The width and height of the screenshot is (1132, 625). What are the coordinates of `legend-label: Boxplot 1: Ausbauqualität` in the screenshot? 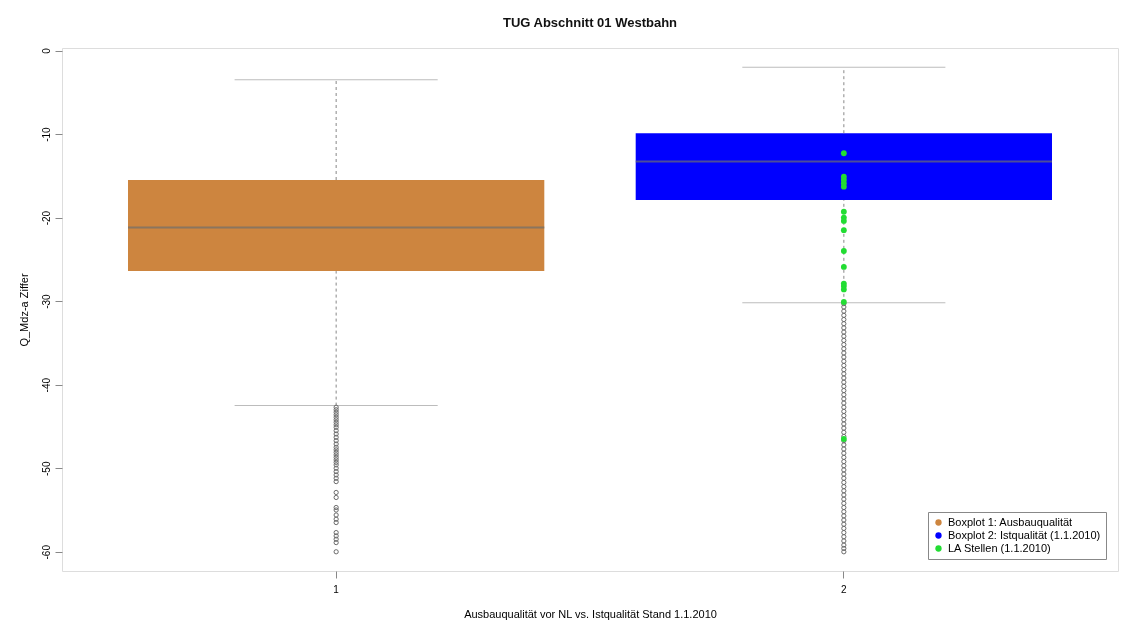 It's located at (1010, 521).